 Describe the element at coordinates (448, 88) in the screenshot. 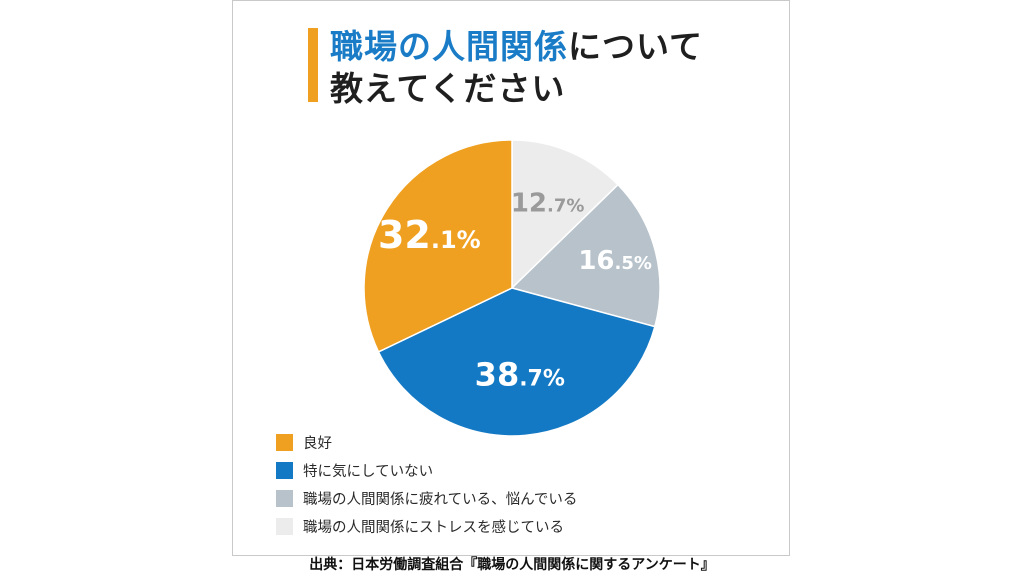

I see `title-line2: 教えてください` at that location.